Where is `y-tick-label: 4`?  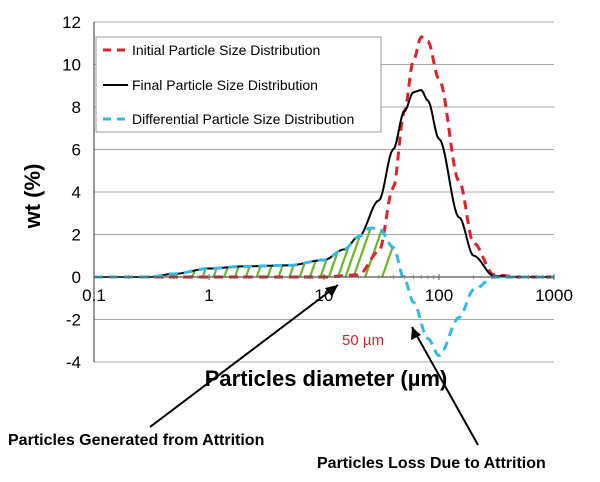 y-tick-label: 4 is located at coordinates (76, 192).